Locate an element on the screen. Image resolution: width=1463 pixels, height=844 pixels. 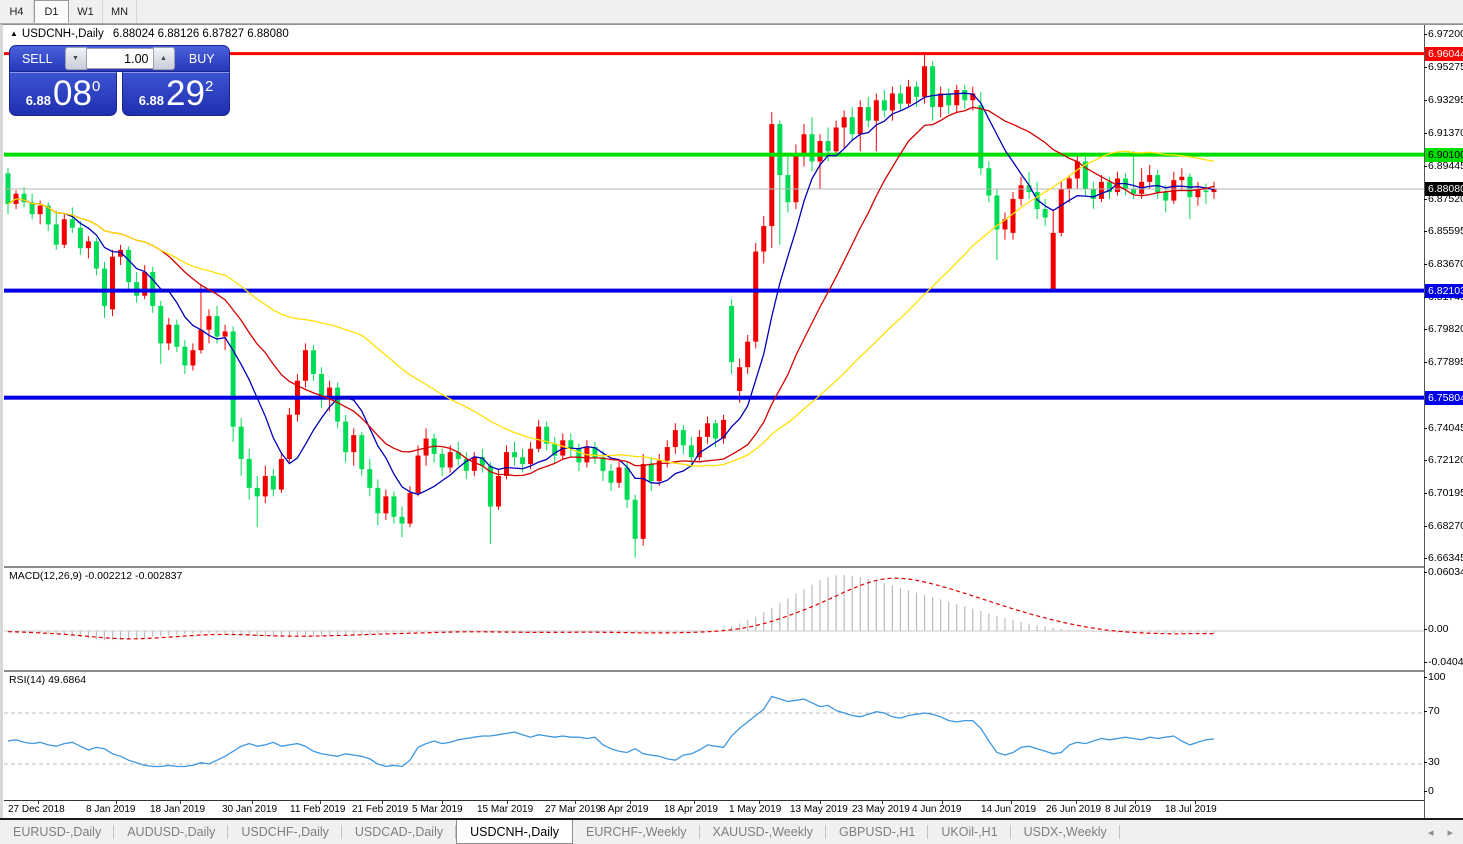
rsi-tick-70: 70 is located at coordinates (1432, 711).